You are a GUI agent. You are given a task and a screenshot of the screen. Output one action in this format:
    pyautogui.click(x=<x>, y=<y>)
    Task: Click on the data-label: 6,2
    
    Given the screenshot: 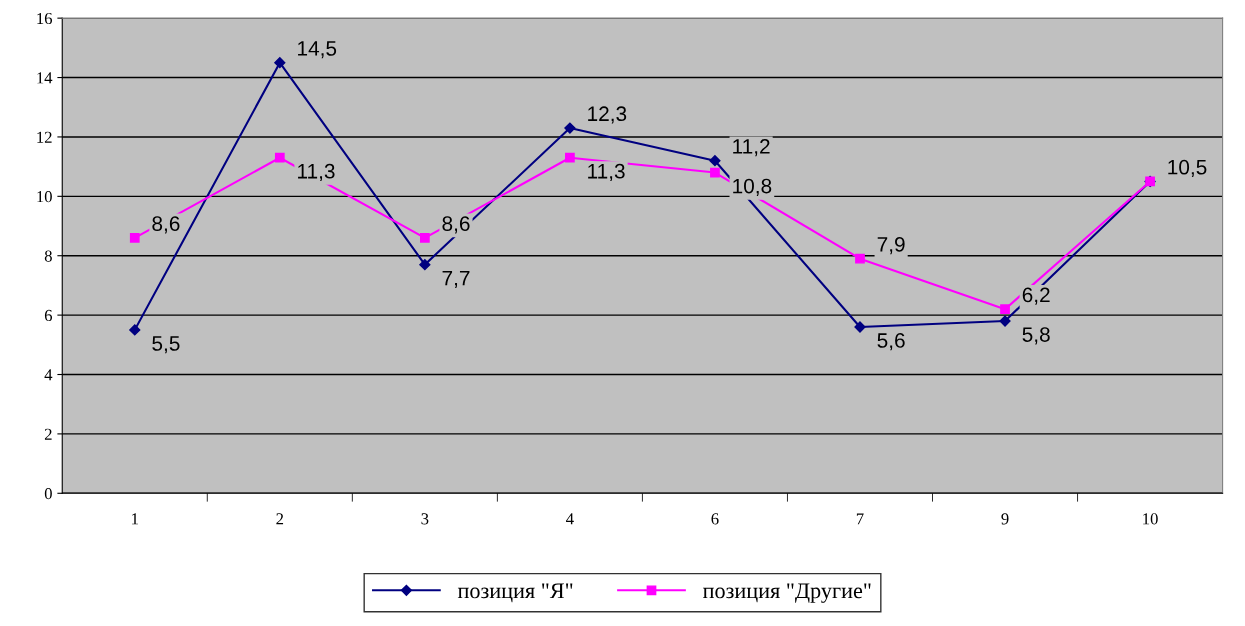 What is the action you would take?
    pyautogui.click(x=1036, y=296)
    